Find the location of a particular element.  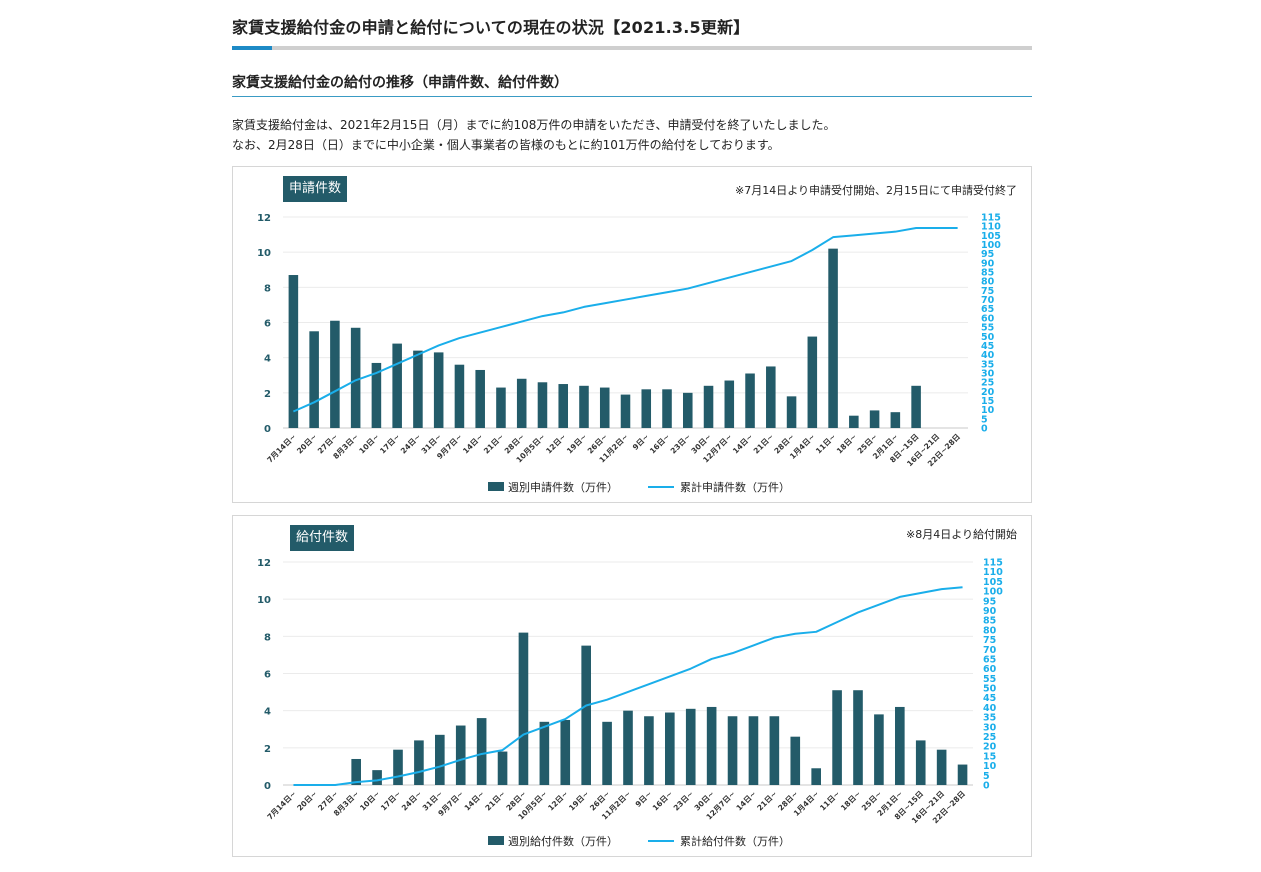

right-axis-tick-label: 60 is located at coordinates (988, 318).